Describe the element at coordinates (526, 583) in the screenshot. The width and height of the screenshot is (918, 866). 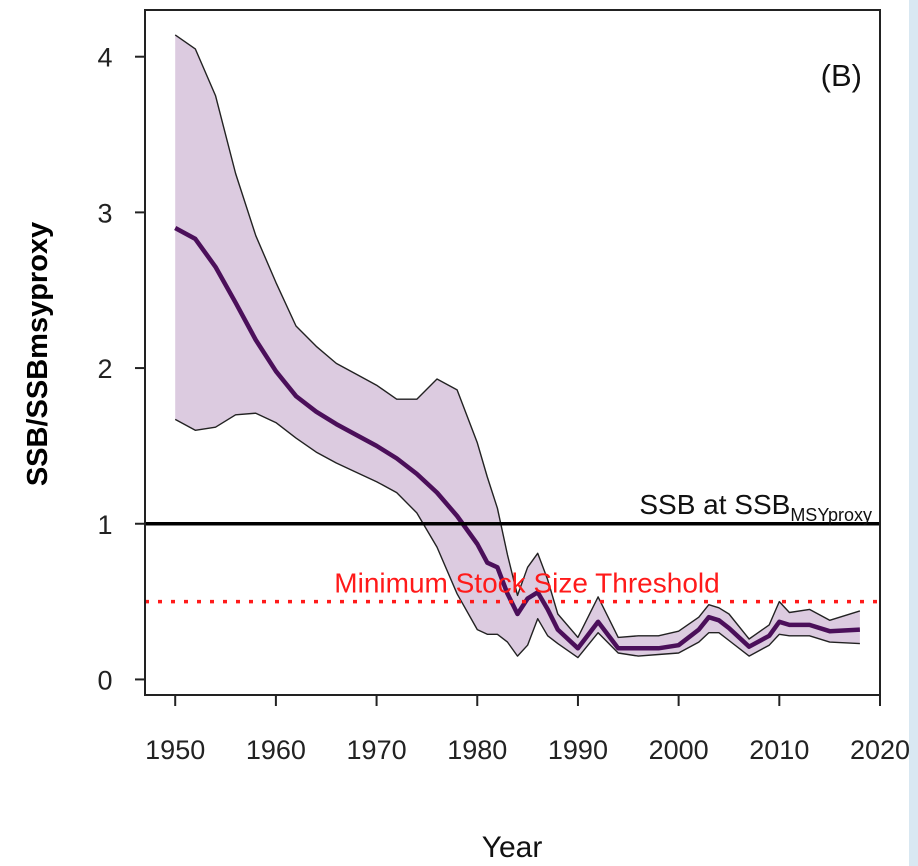
I see `msst-label: Minimum Stock Size Threshold` at that location.